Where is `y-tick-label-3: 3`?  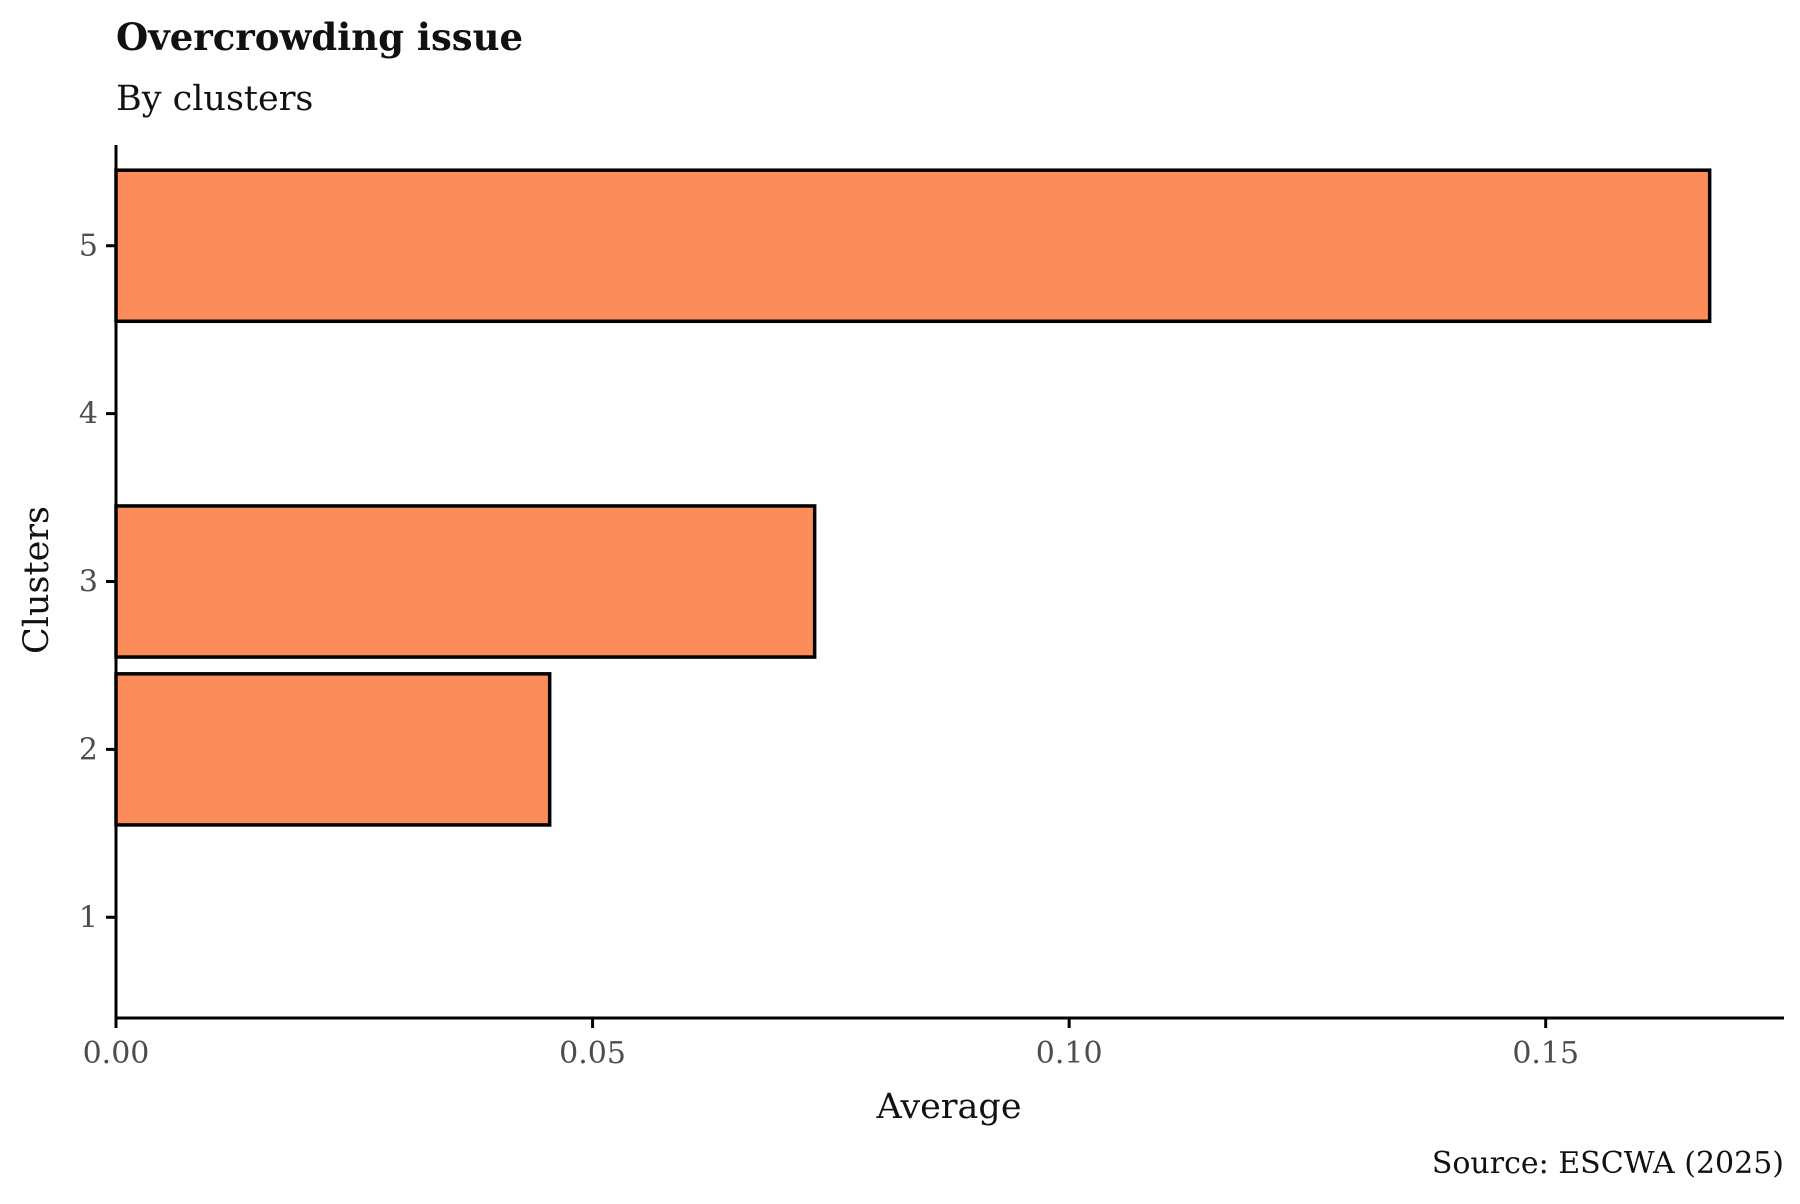
y-tick-label-3: 3 is located at coordinates (88, 582).